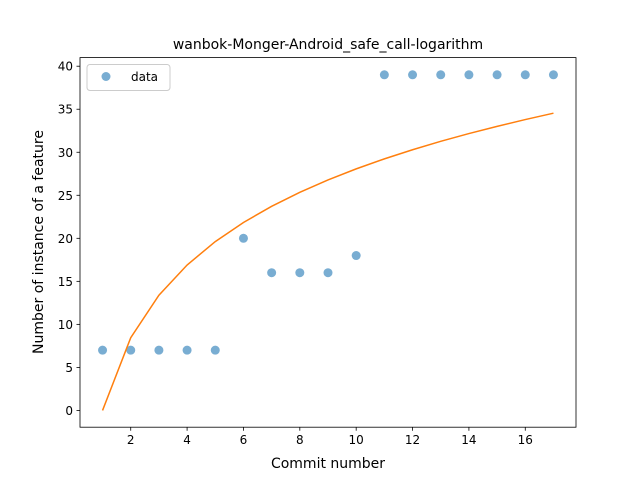 This screenshot has width=640, height=480. I want to click on x-axis-title: Commit number, so click(328, 464).